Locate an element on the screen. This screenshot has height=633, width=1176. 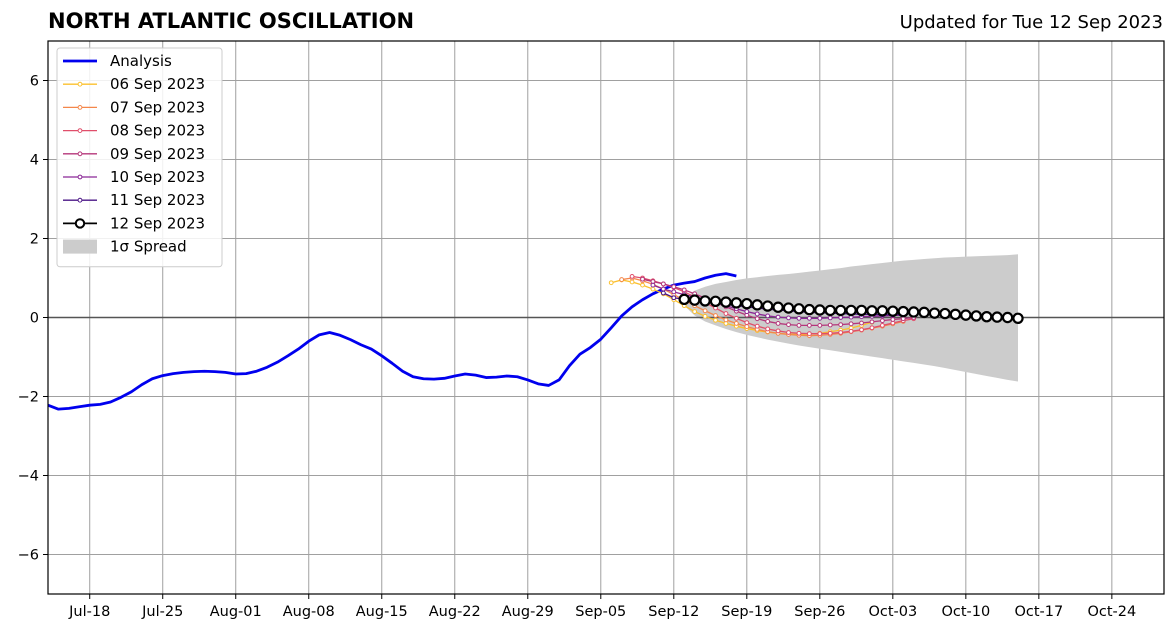
x-tick-label: Aug-22 is located at coordinates (455, 612).